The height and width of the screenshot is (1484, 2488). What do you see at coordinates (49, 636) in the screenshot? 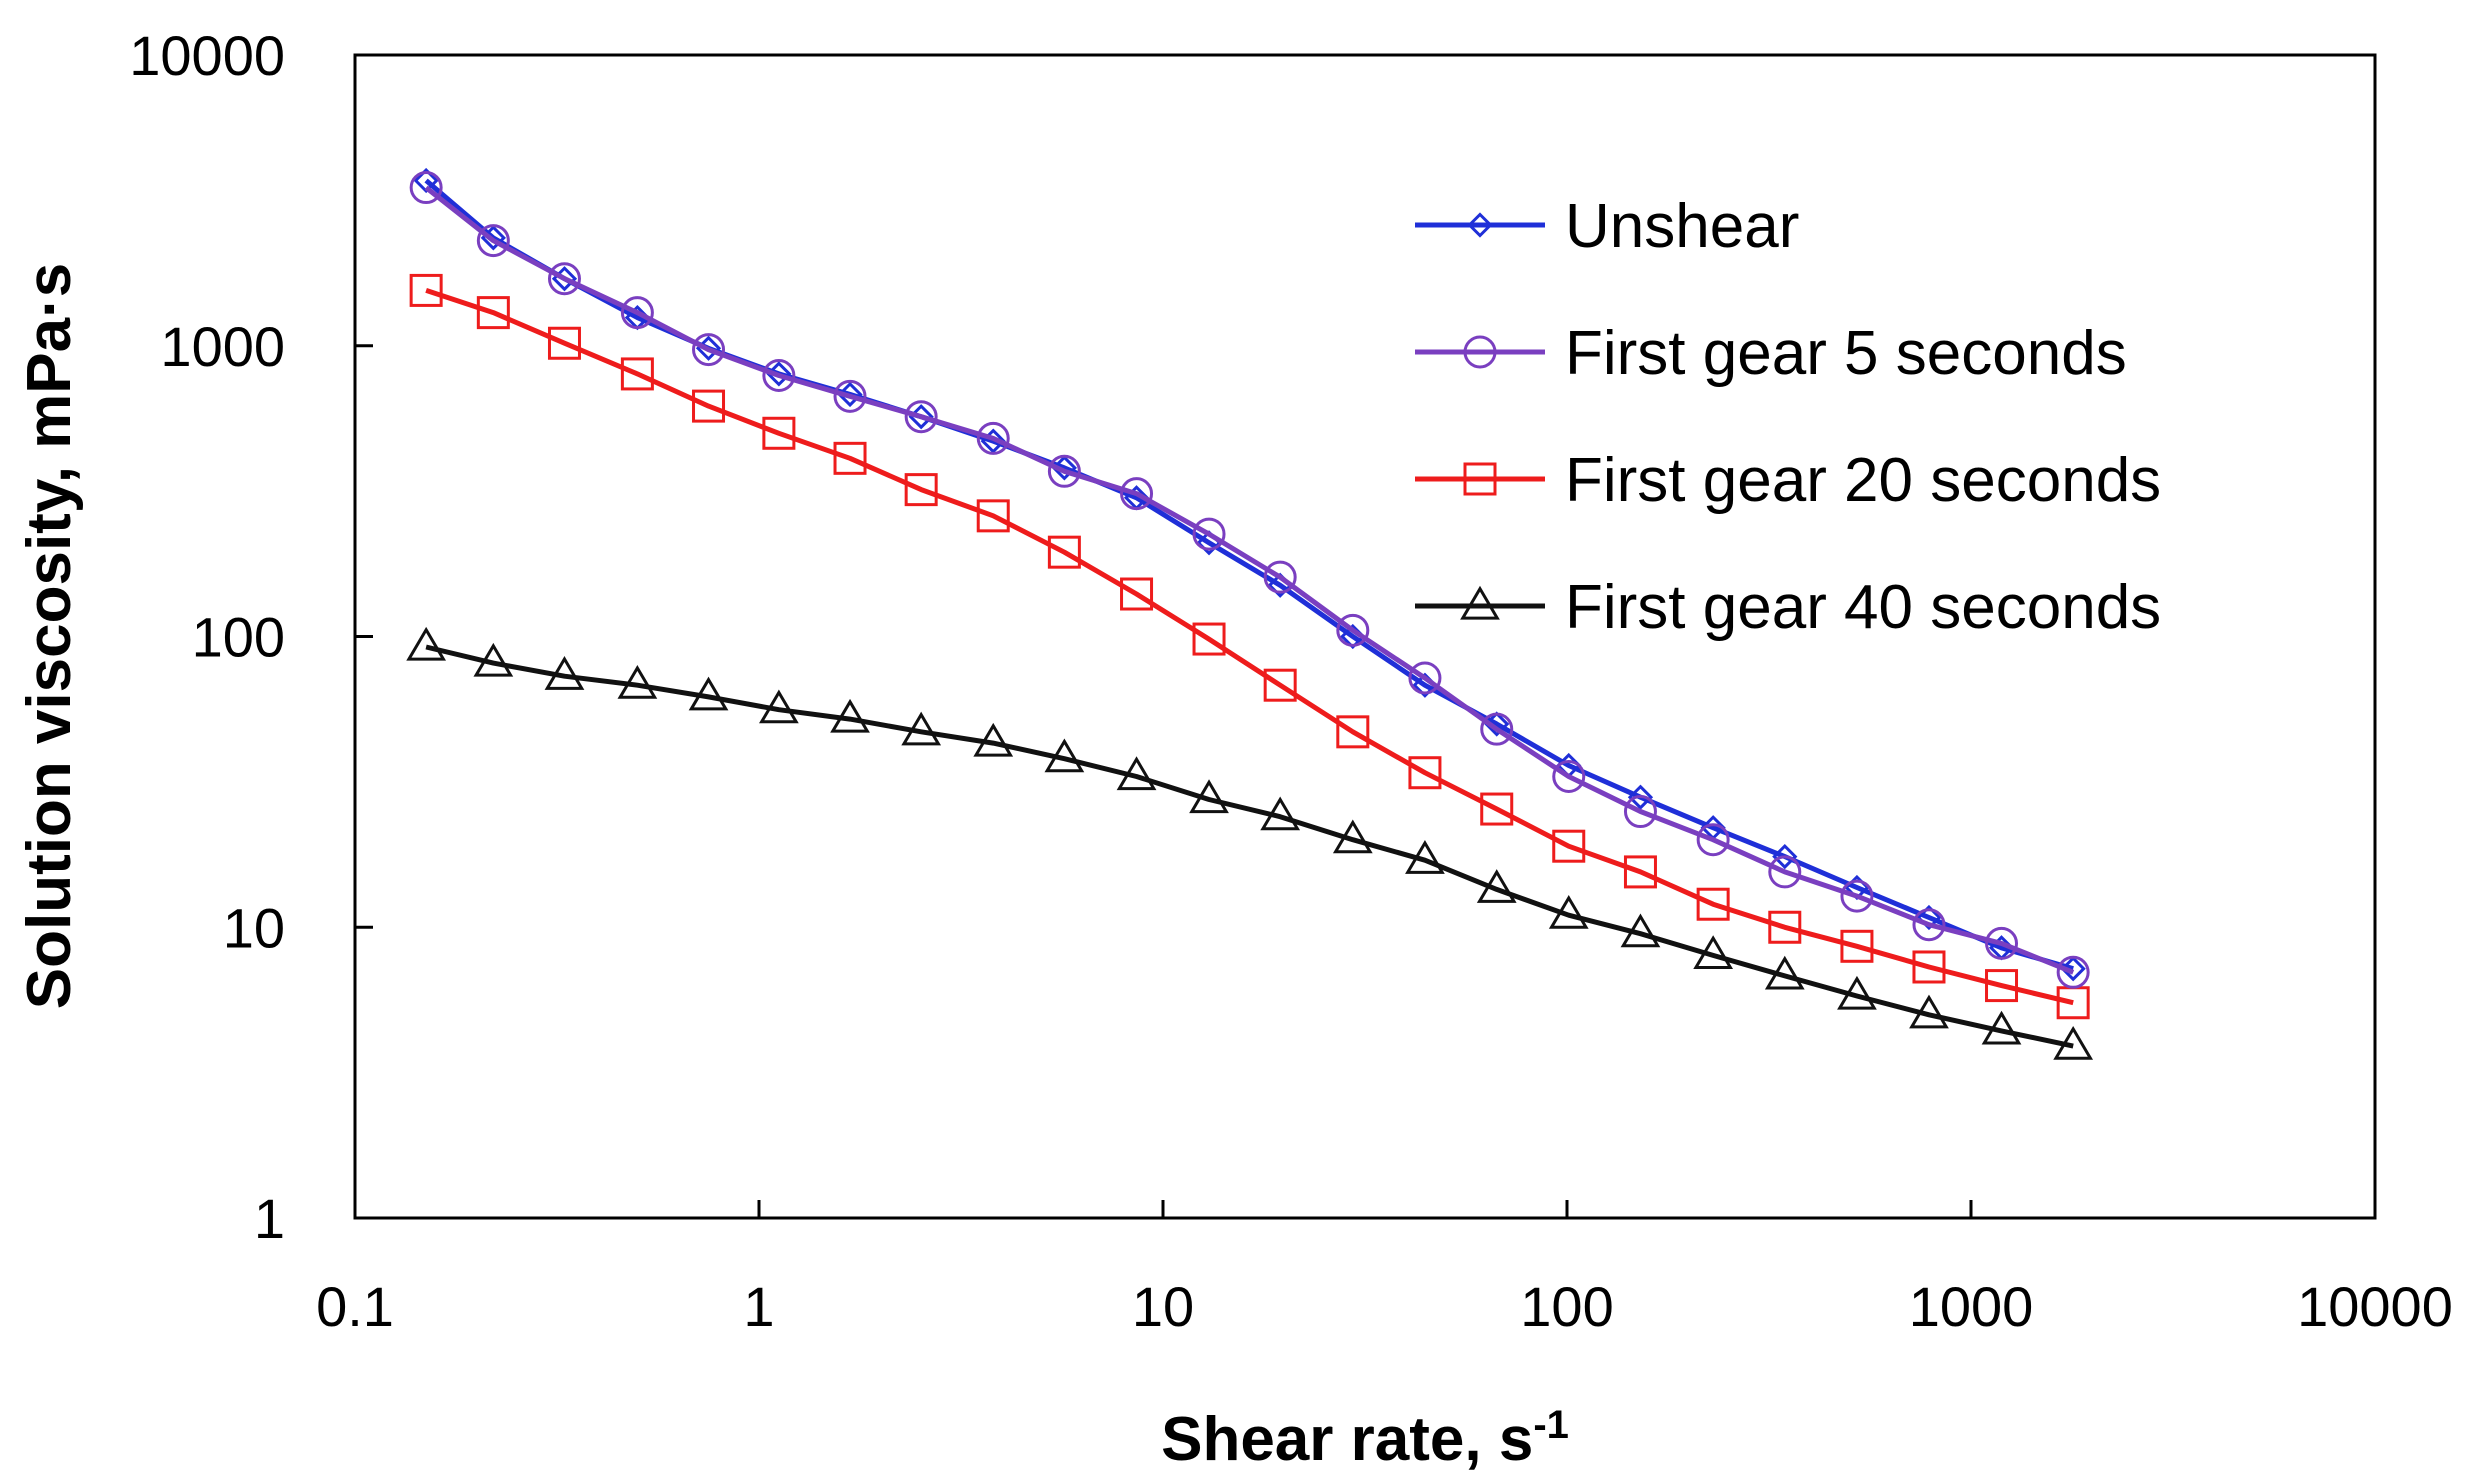
I see `y-axis-title: Solution viscosity, mPa·s` at bounding box center [49, 636].